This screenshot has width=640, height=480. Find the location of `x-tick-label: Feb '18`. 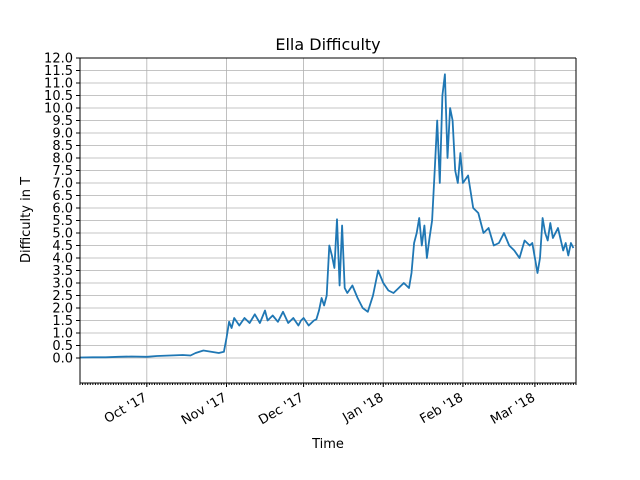

x-tick-label: Feb '18 is located at coordinates (441, 408).